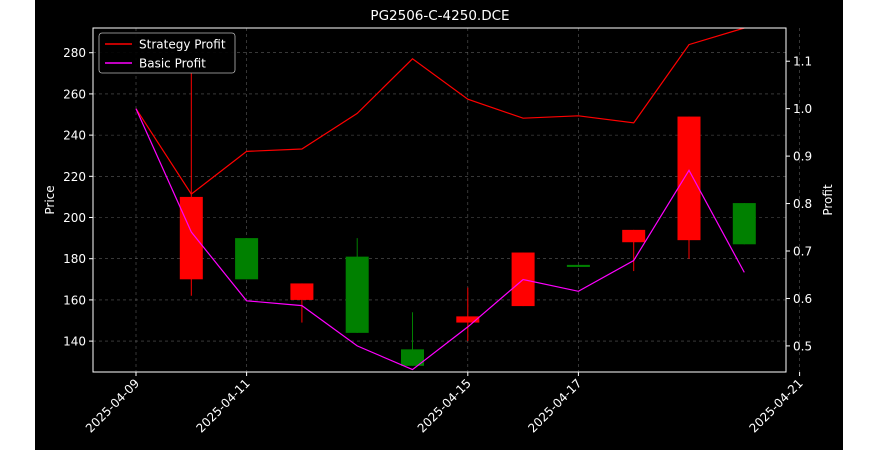  What do you see at coordinates (802, 252) in the screenshot?
I see `y2-tick-label: 0.7` at bounding box center [802, 252].